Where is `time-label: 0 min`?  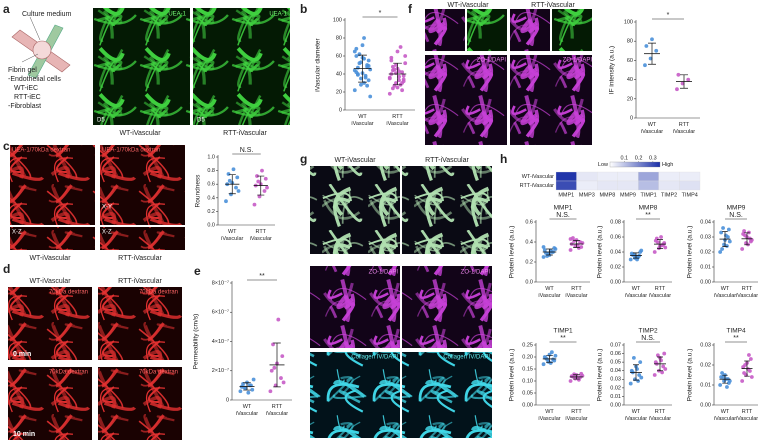
time-label: 0 min is located at coordinates (22, 354).